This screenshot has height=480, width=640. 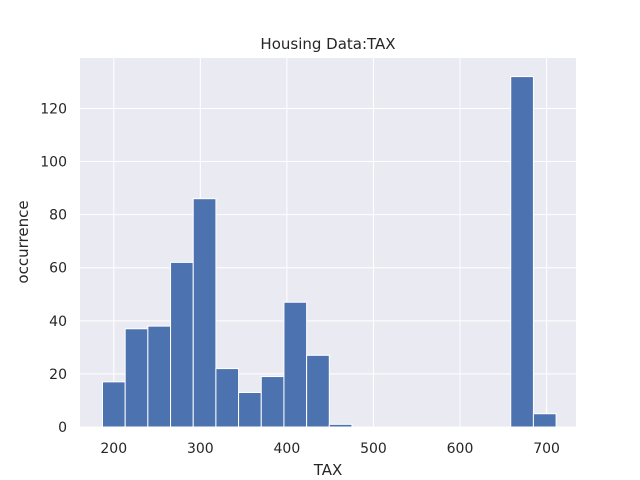 What do you see at coordinates (287, 449) in the screenshot?
I see `x-tick-label: 400` at bounding box center [287, 449].